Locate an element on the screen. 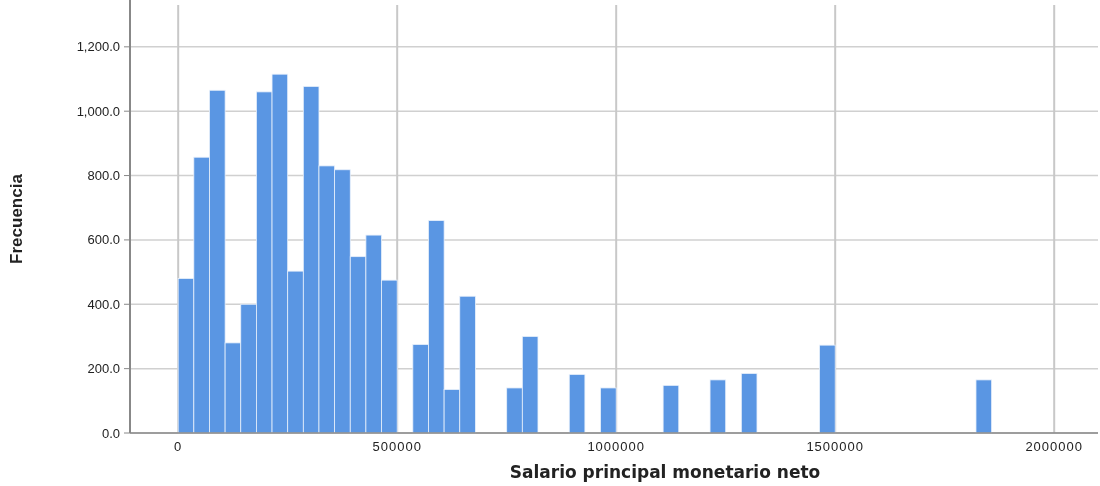 The height and width of the screenshot is (486, 1100). y-tick-label: 400.0 is located at coordinates (103, 304).